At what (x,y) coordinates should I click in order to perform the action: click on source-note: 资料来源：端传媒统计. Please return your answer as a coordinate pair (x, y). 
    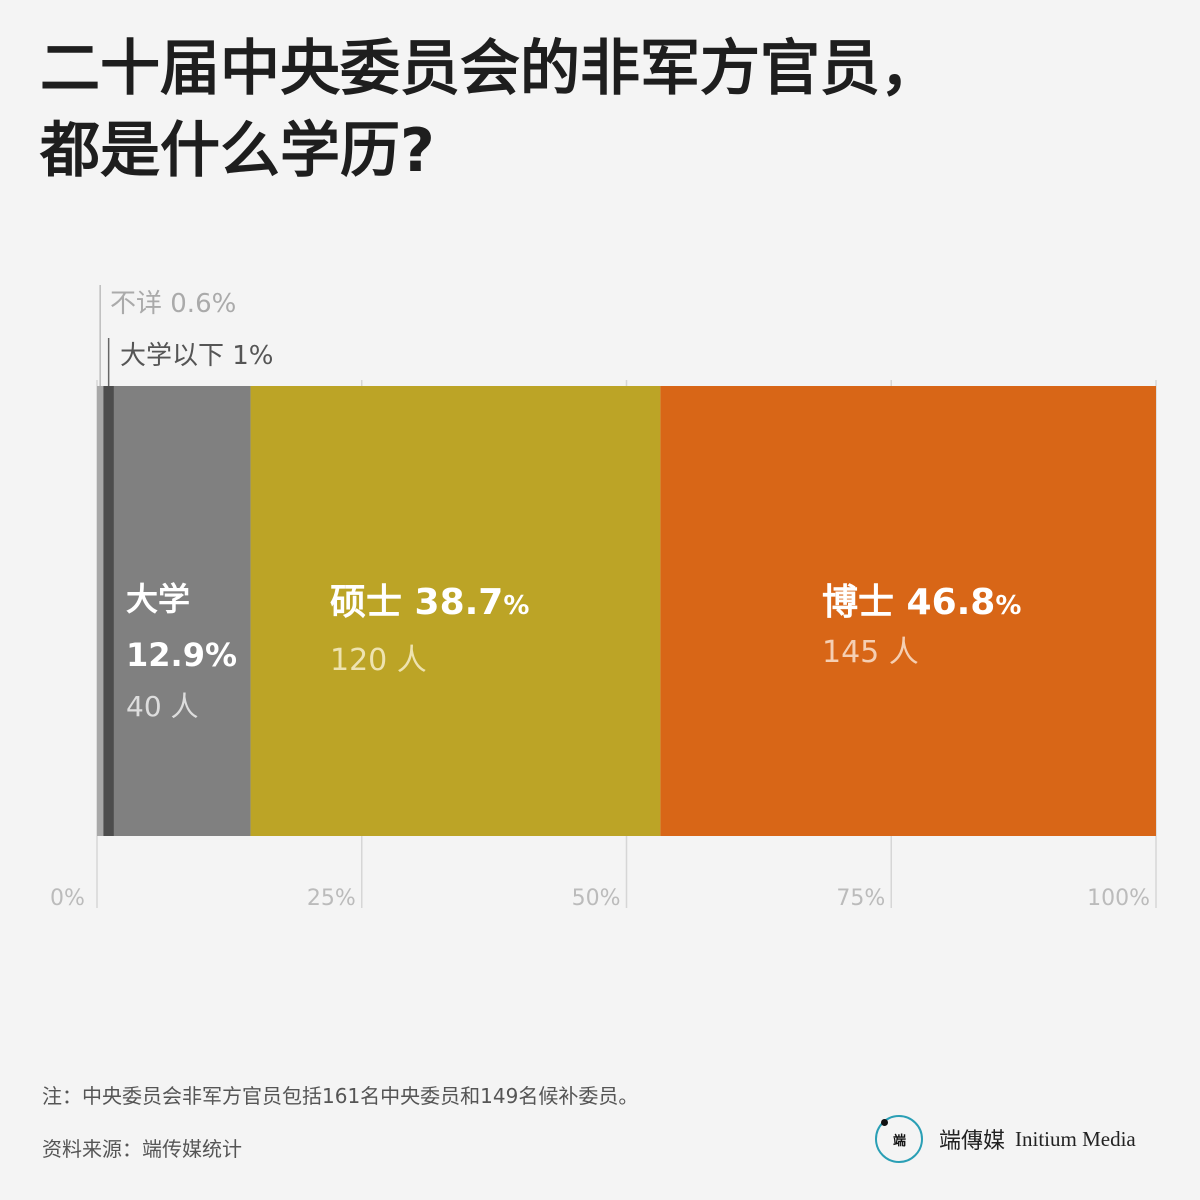
    Looking at the image, I should click on (142, 1149).